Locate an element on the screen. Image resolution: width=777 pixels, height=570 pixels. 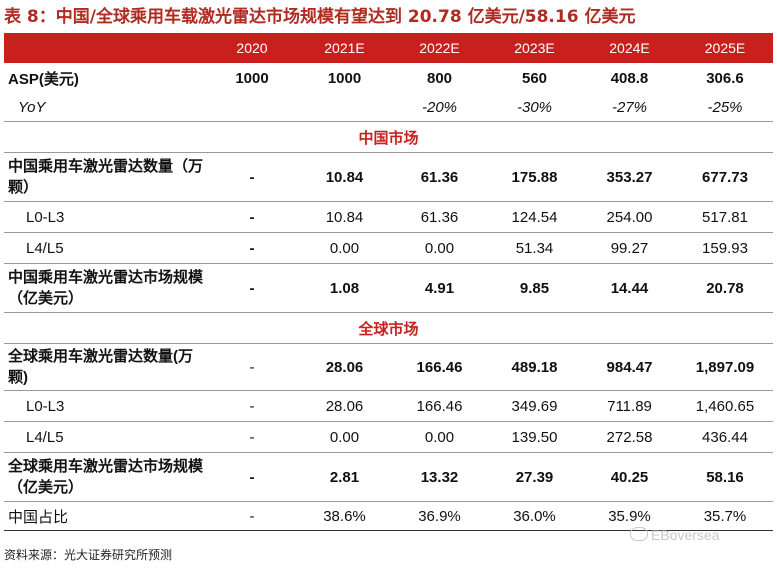
table-cell: 1,897.09 is located at coordinates (725, 367).